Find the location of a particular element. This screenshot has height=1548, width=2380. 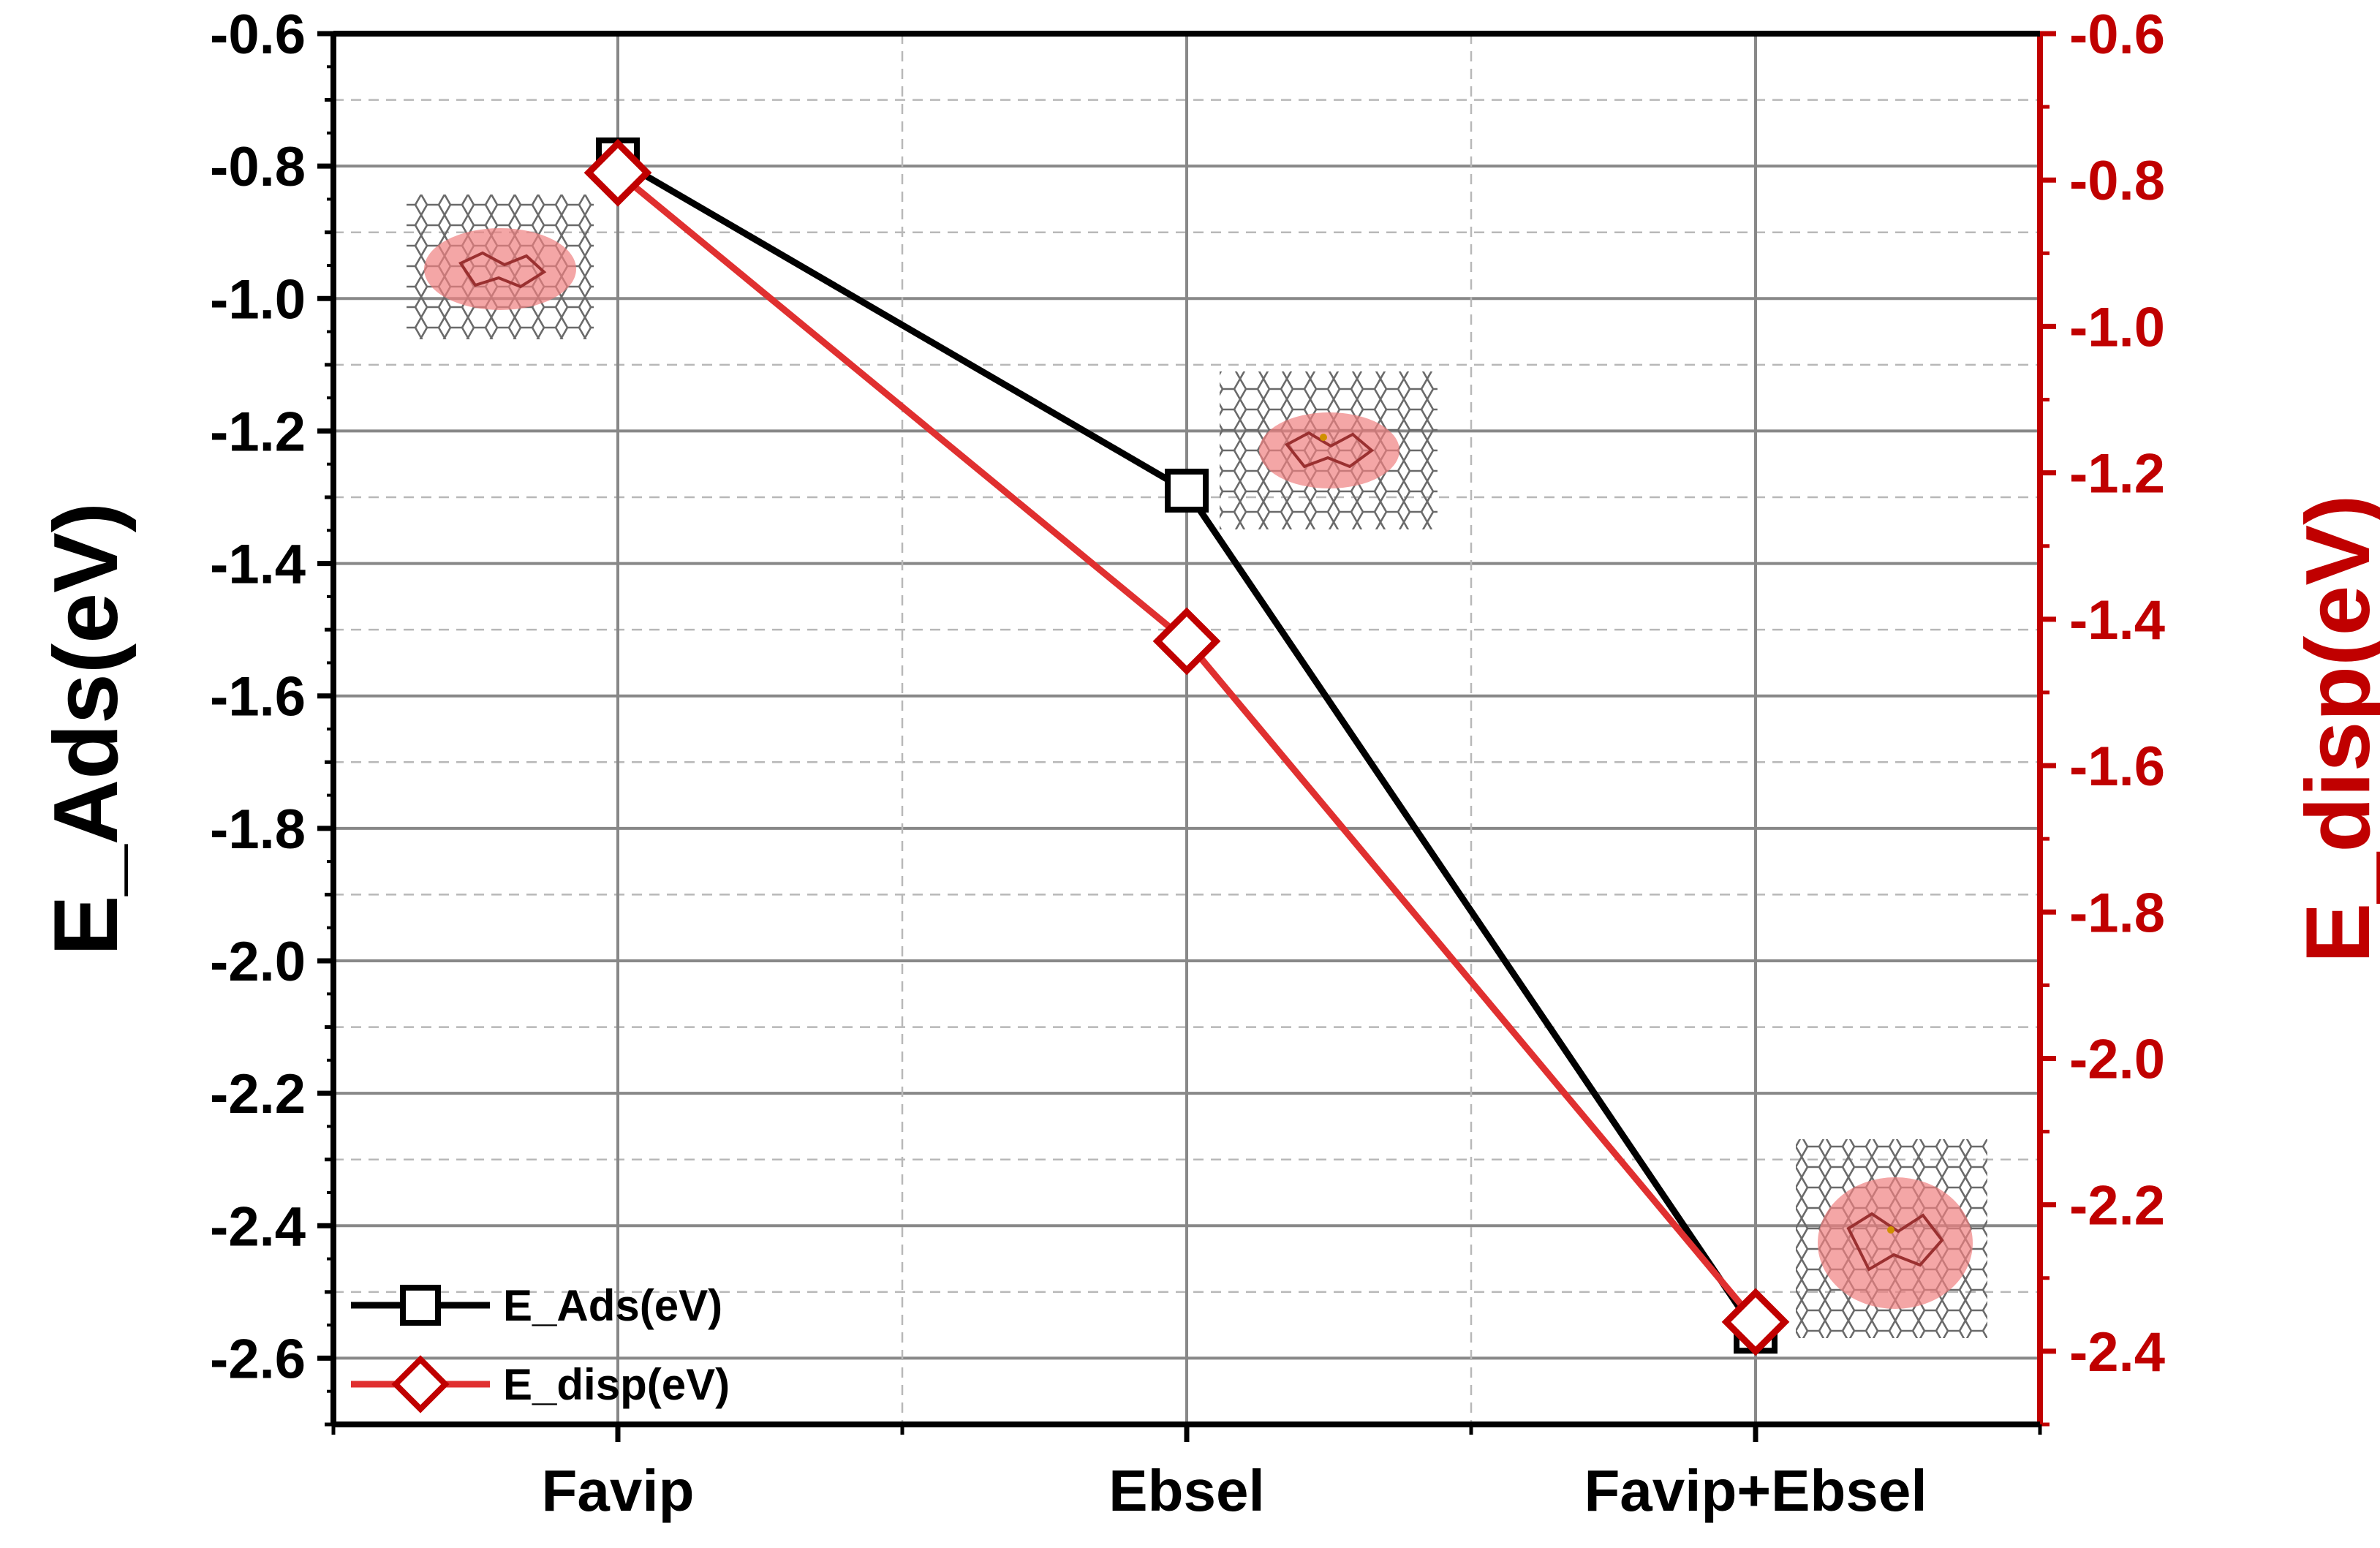

left-y-tick-label: -2.6 is located at coordinates (258, 1359).